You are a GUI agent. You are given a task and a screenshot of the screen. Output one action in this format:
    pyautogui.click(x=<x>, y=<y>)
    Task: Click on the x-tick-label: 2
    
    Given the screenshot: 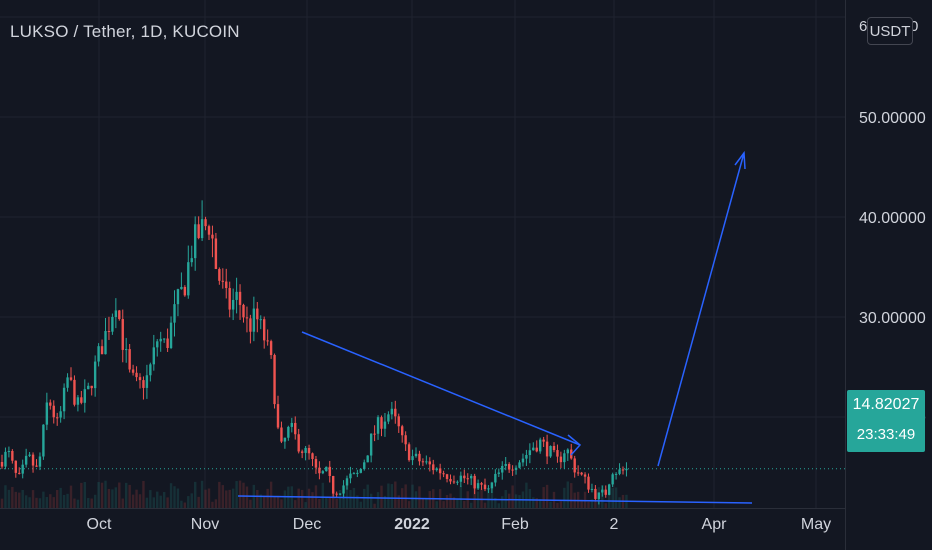 What is the action you would take?
    pyautogui.click(x=614, y=524)
    